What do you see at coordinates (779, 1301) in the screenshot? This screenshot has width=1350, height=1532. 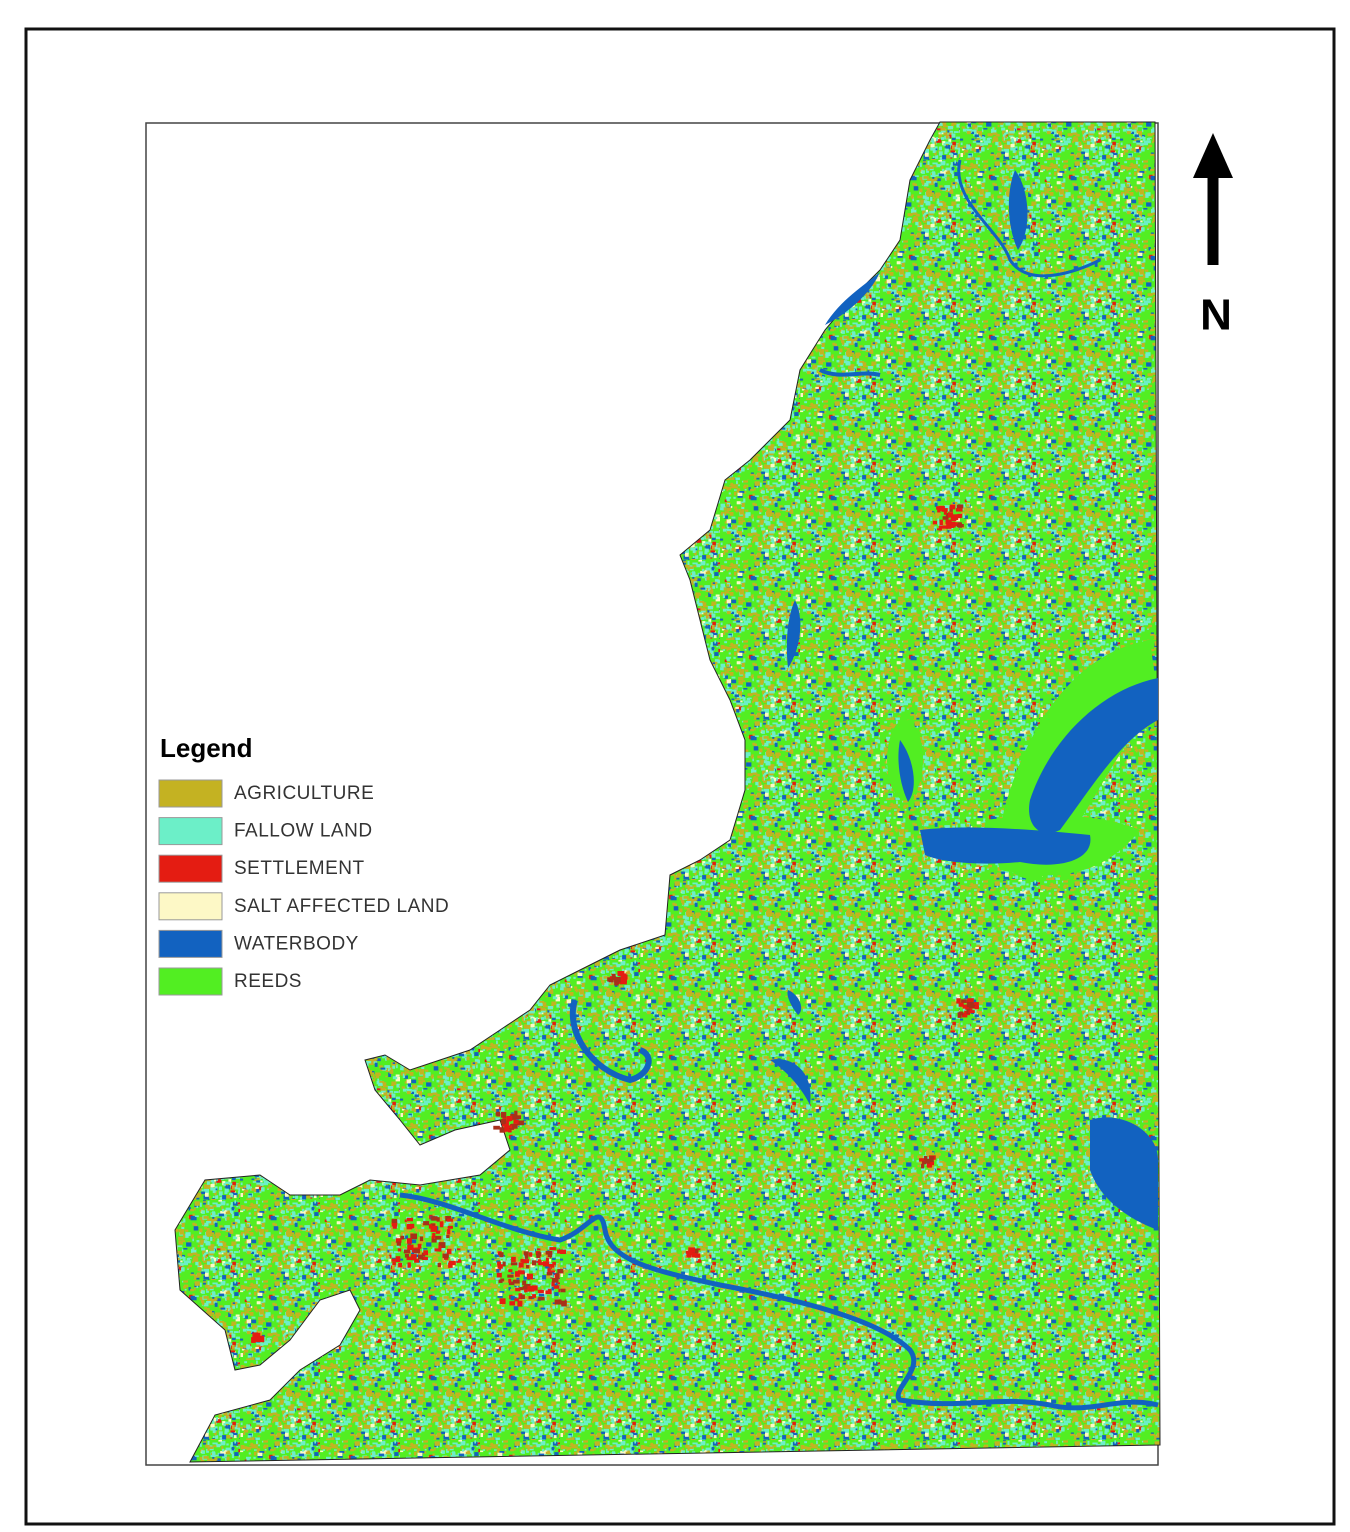 I see `river` at bounding box center [779, 1301].